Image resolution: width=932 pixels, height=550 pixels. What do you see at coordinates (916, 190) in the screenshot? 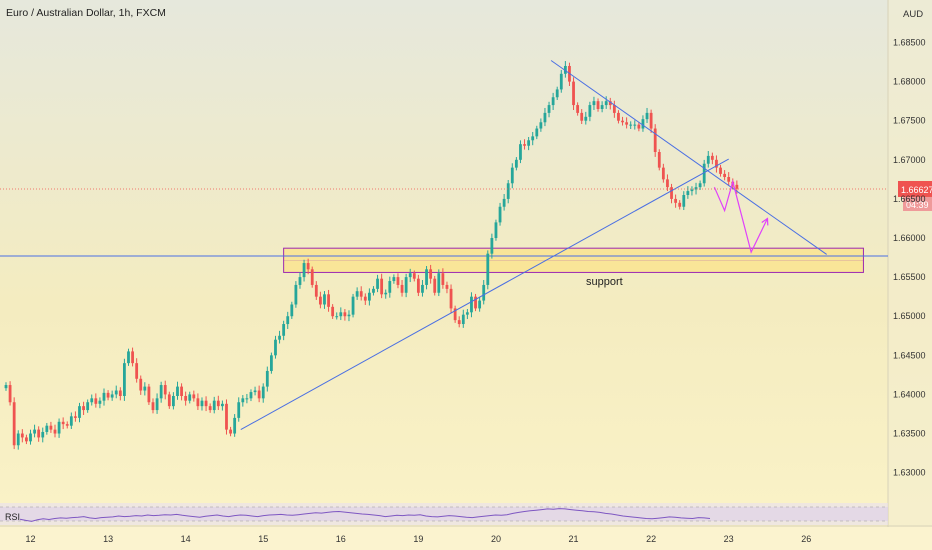
I see `current-price-value: 1.66627` at bounding box center [916, 190].